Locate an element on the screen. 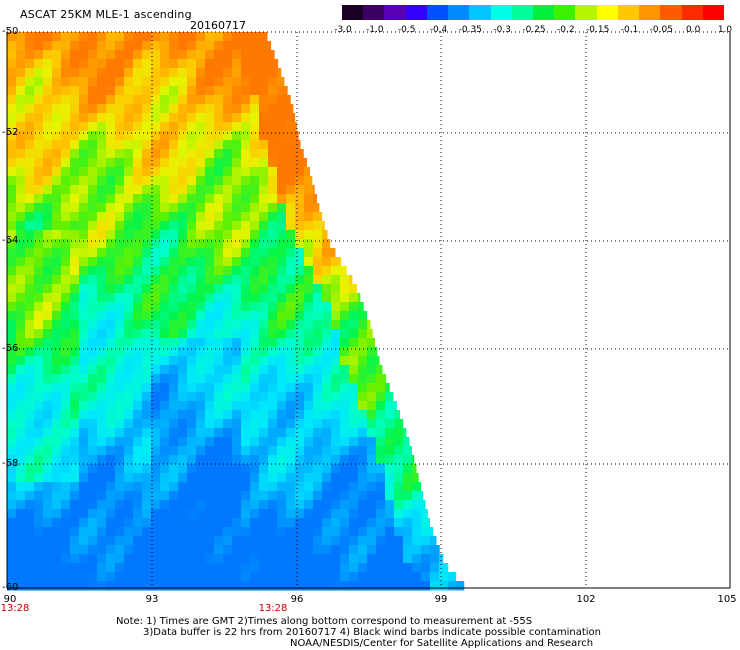 The image size is (740, 650). colorbar-tick-label: -0.3 is located at coordinates (502, 30).